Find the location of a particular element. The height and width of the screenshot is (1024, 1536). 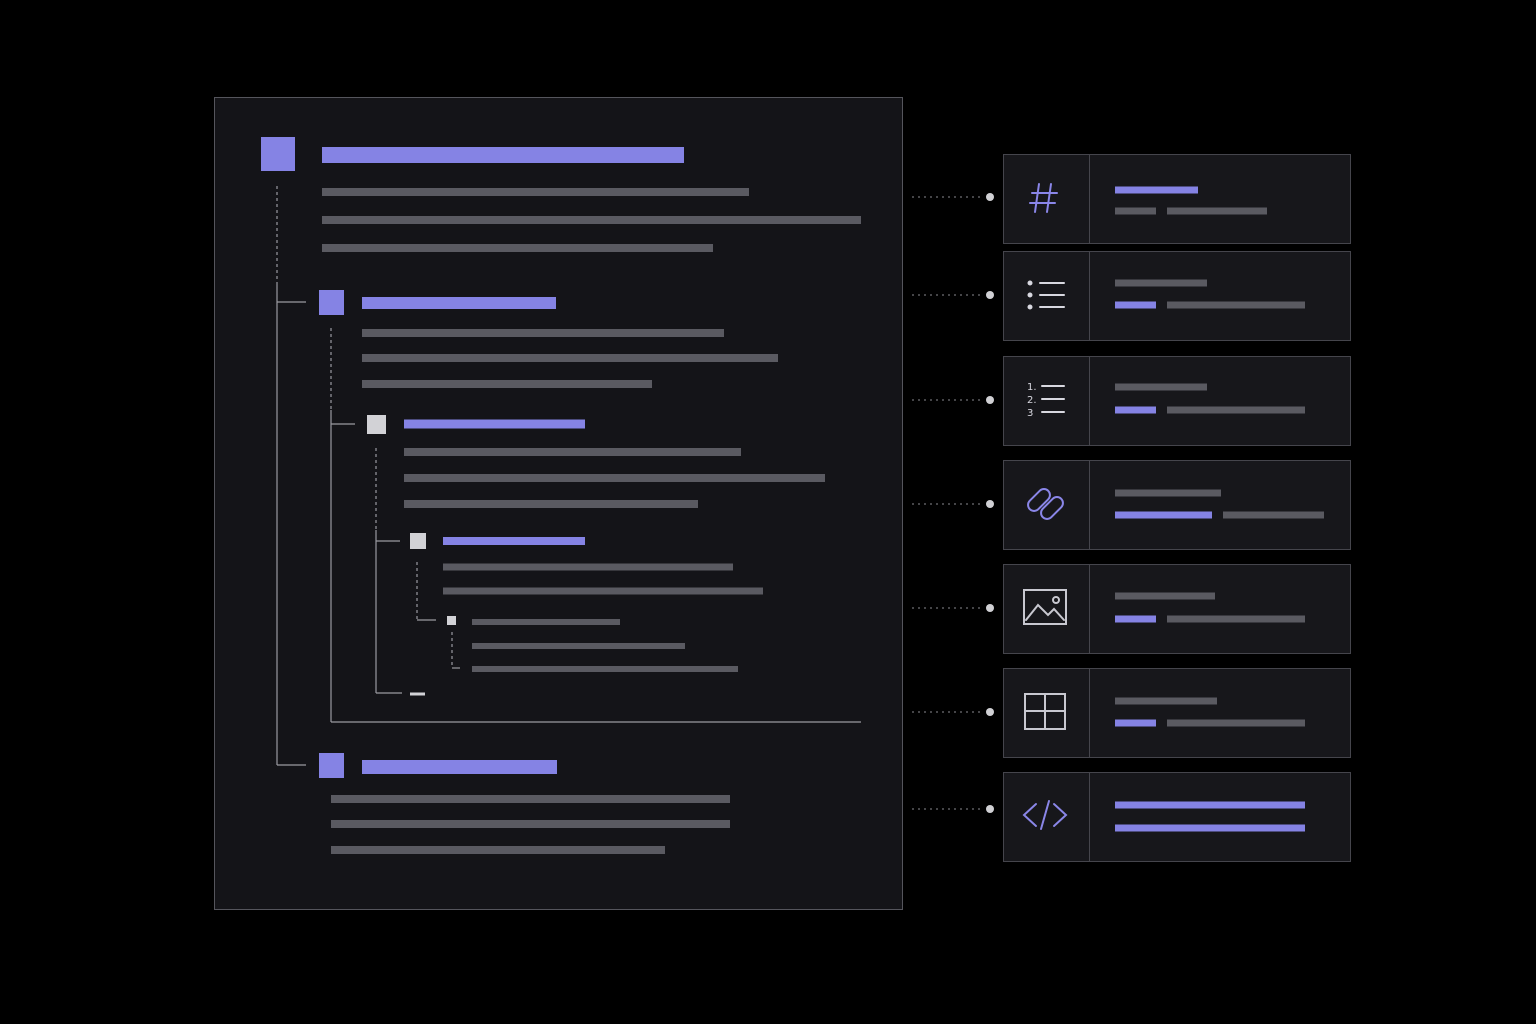

link-icon is located at coordinates (1045, 504).